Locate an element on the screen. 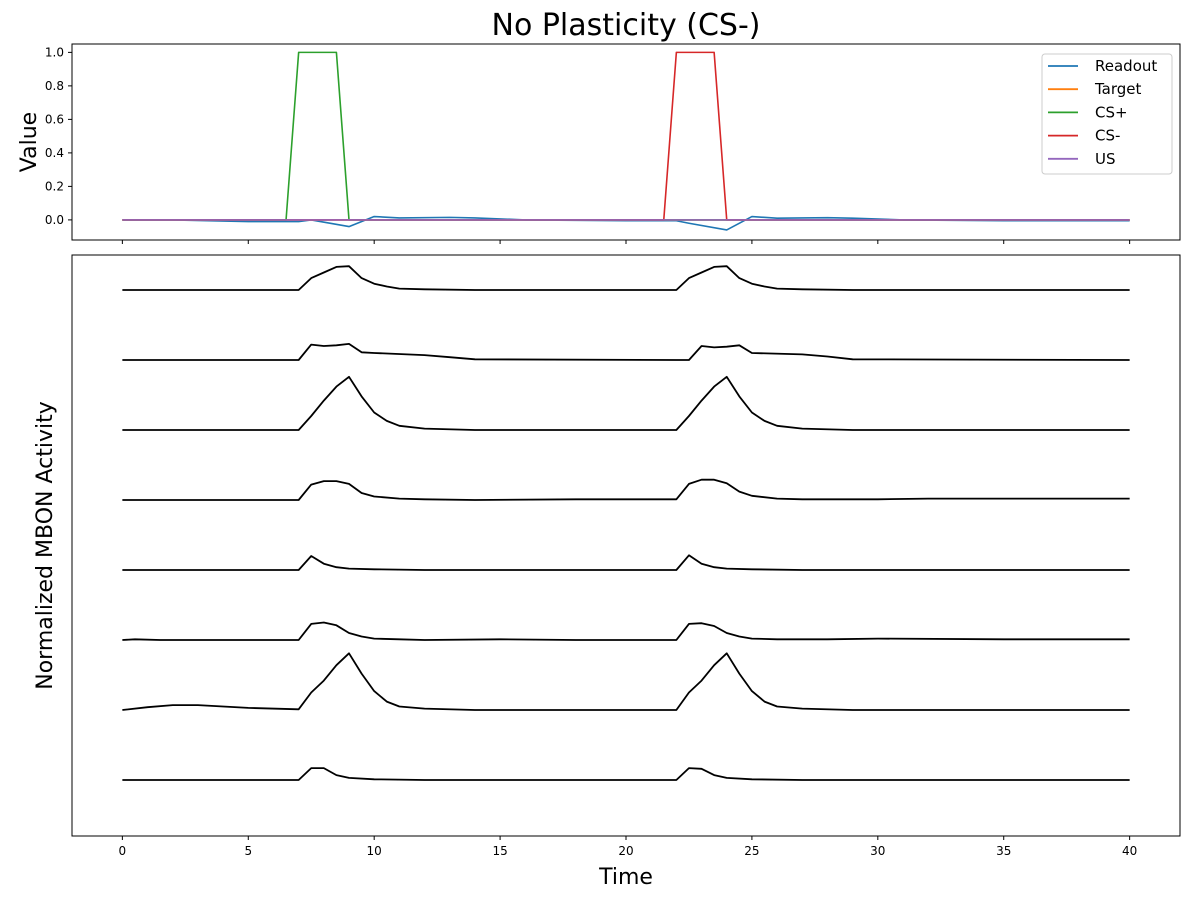  legend-label: CS+ is located at coordinates (1111, 112).